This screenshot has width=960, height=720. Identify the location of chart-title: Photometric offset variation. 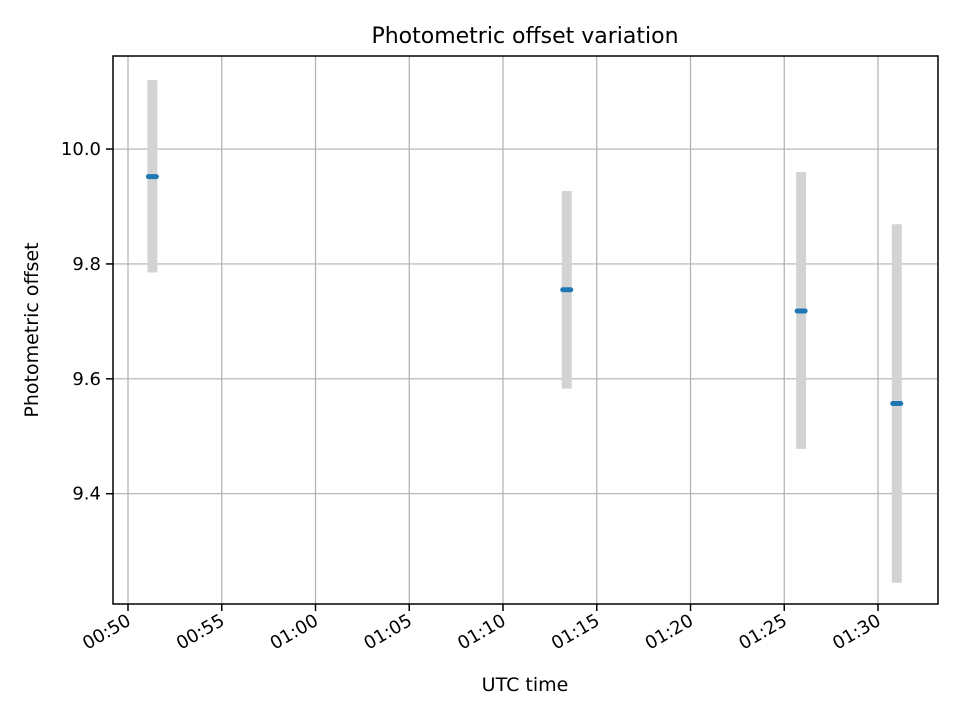
(524, 36).